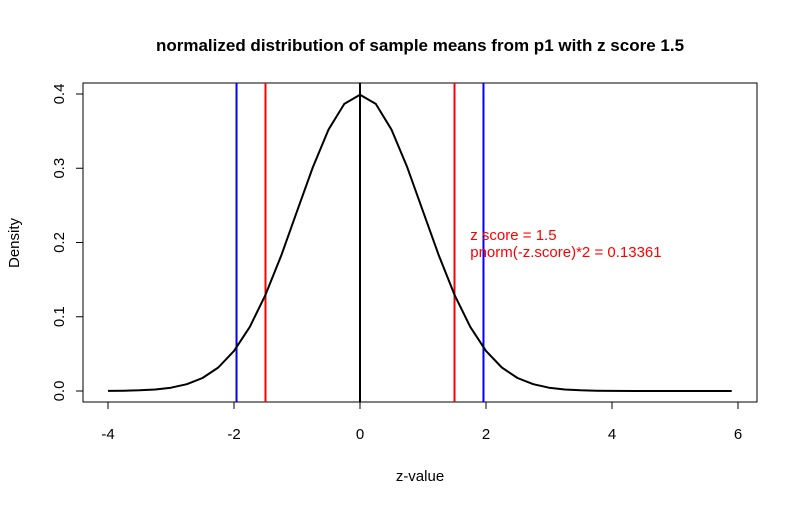 This screenshot has height=512, width=800. I want to click on x-tick-label: 6, so click(738, 434).